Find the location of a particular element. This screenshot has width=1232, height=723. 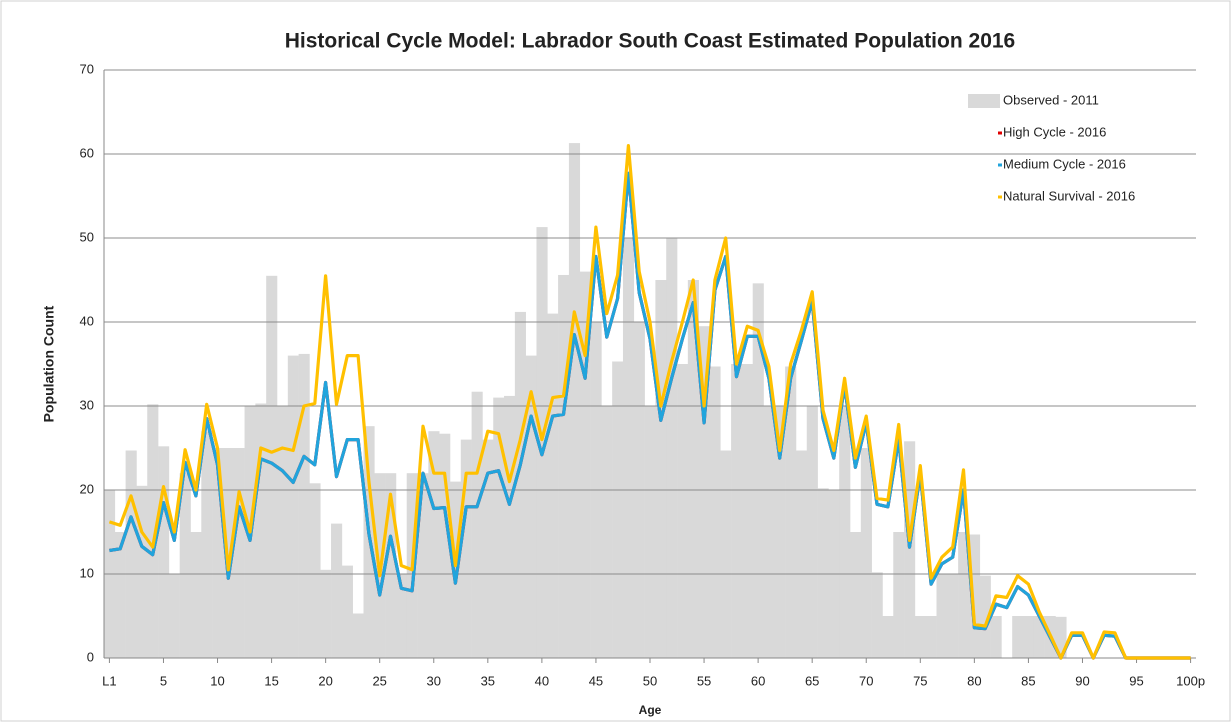

y-tick-label: 20 is located at coordinates (87, 488).